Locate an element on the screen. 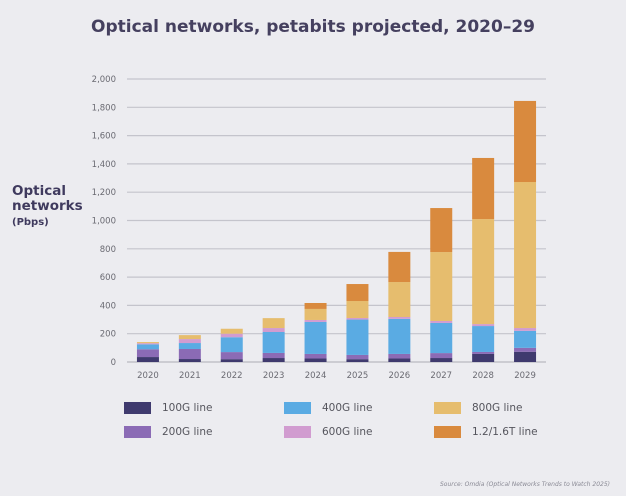 Image resolution: width=626 pixels, height=496 pixels. y-tick-label: 400 is located at coordinates (108, 306).